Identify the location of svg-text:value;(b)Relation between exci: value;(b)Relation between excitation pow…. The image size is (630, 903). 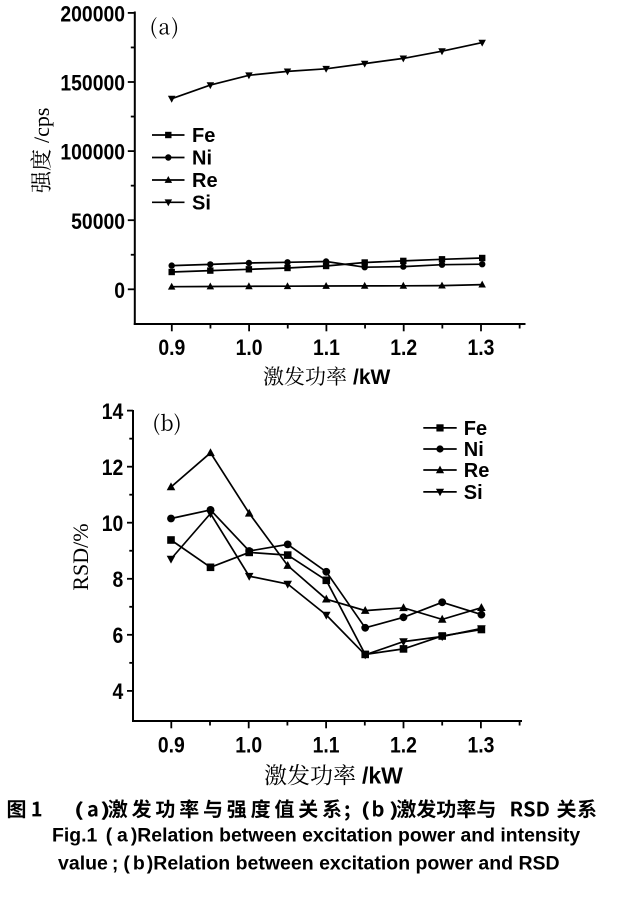
(309, 864).